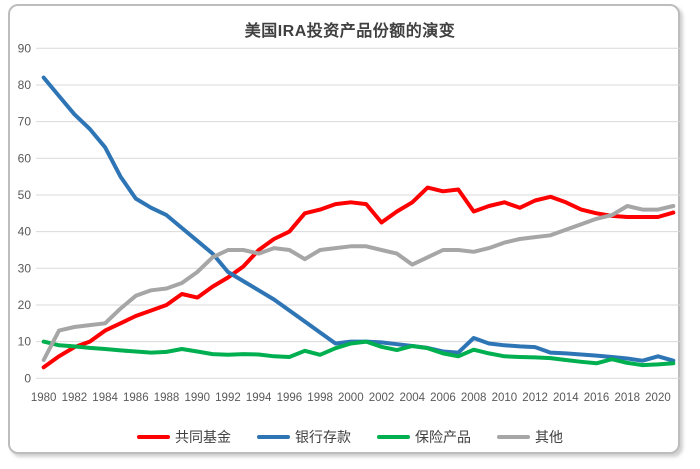 Image resolution: width=700 pixels, height=469 pixels. What do you see at coordinates (443, 398) in the screenshot?
I see `x-tick-label: 2006` at bounding box center [443, 398].